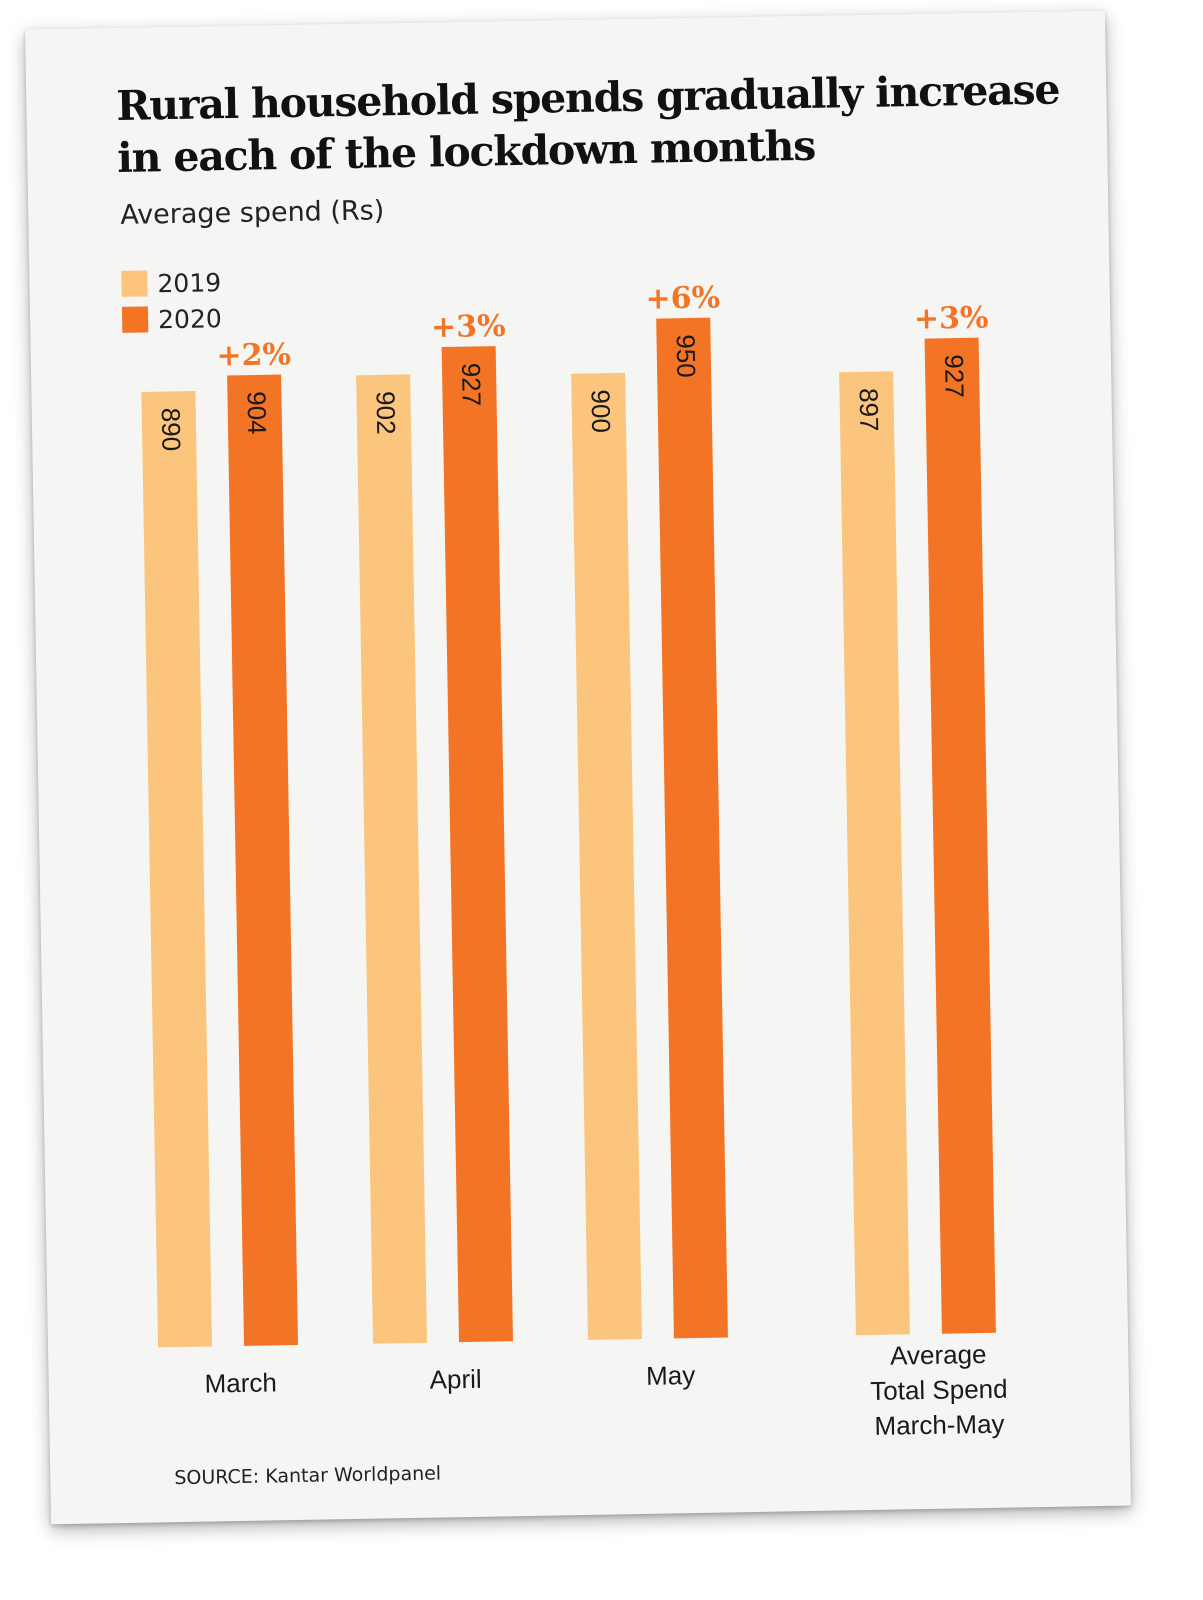 The image size is (1203, 1600). What do you see at coordinates (171, 430) in the screenshot?
I see `value-label-2019-0: 890` at bounding box center [171, 430].